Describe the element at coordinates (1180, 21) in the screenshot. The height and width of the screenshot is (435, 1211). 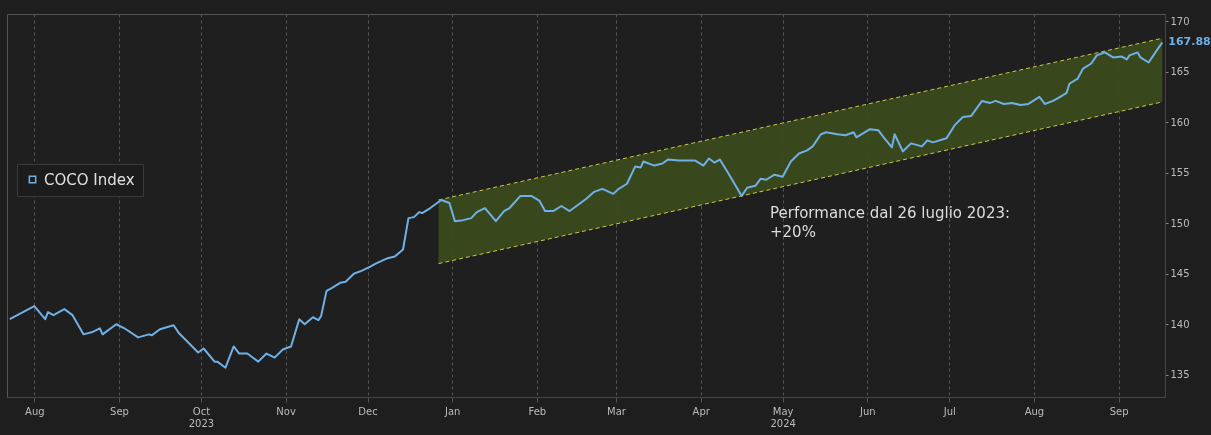
I see `y-tick-label: 170` at that location.